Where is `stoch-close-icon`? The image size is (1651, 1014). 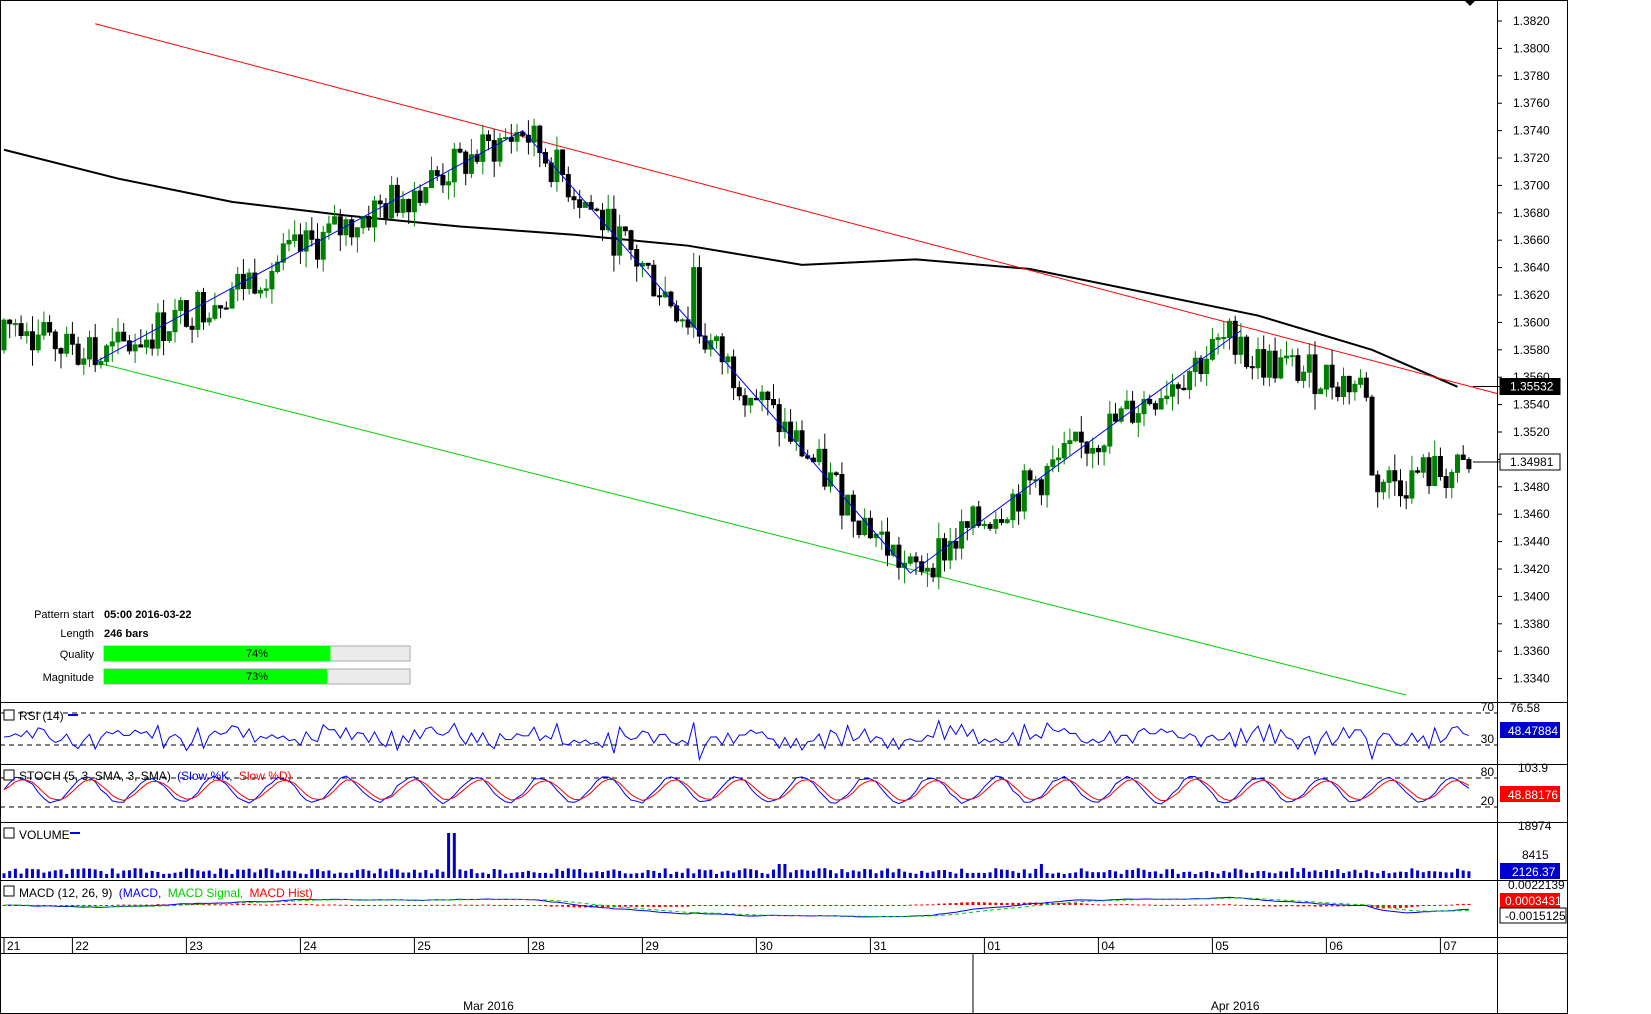
stoch-close-icon is located at coordinates (9, 775).